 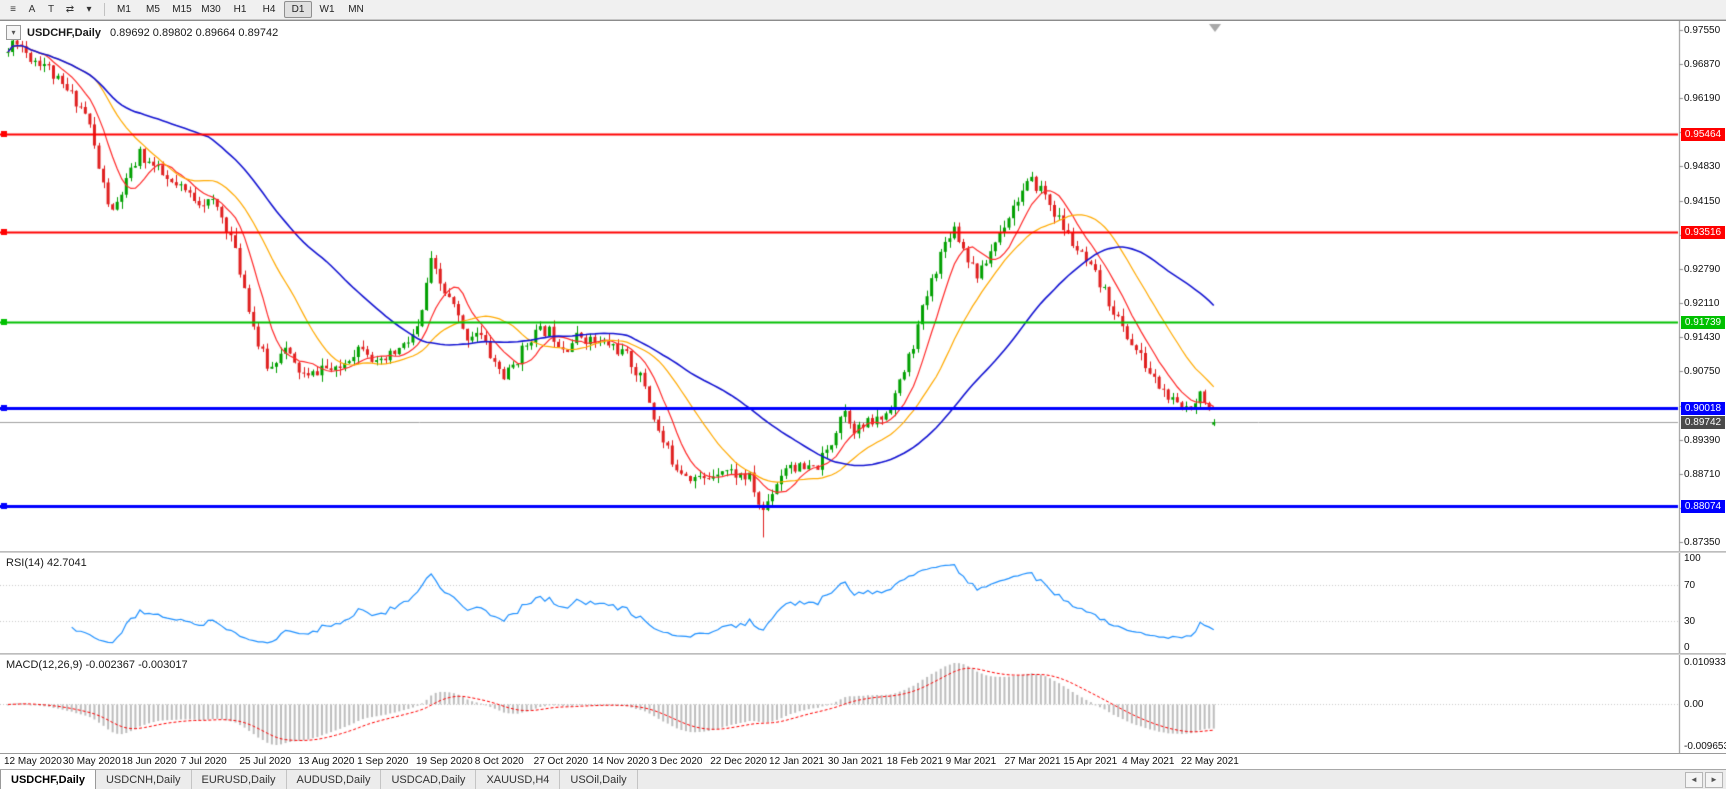 What do you see at coordinates (356, 9) in the screenshot?
I see `timeframe-mn-button: MN` at bounding box center [356, 9].